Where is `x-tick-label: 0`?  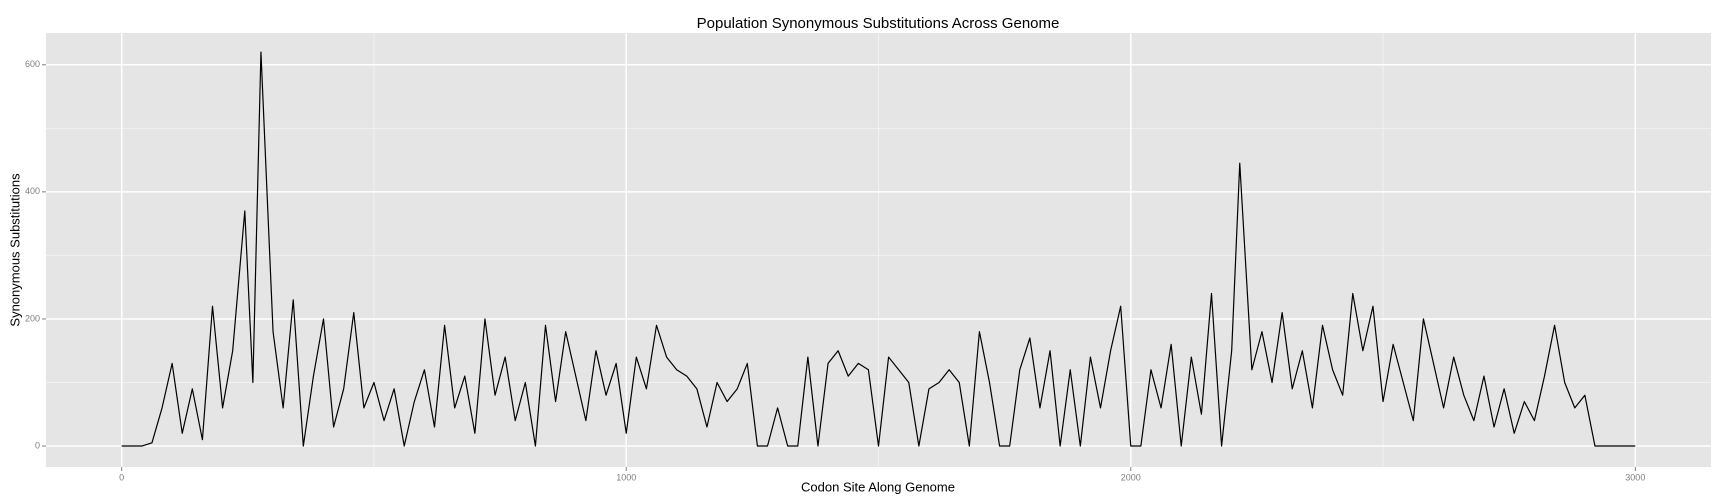 x-tick-label: 0 is located at coordinates (121, 477).